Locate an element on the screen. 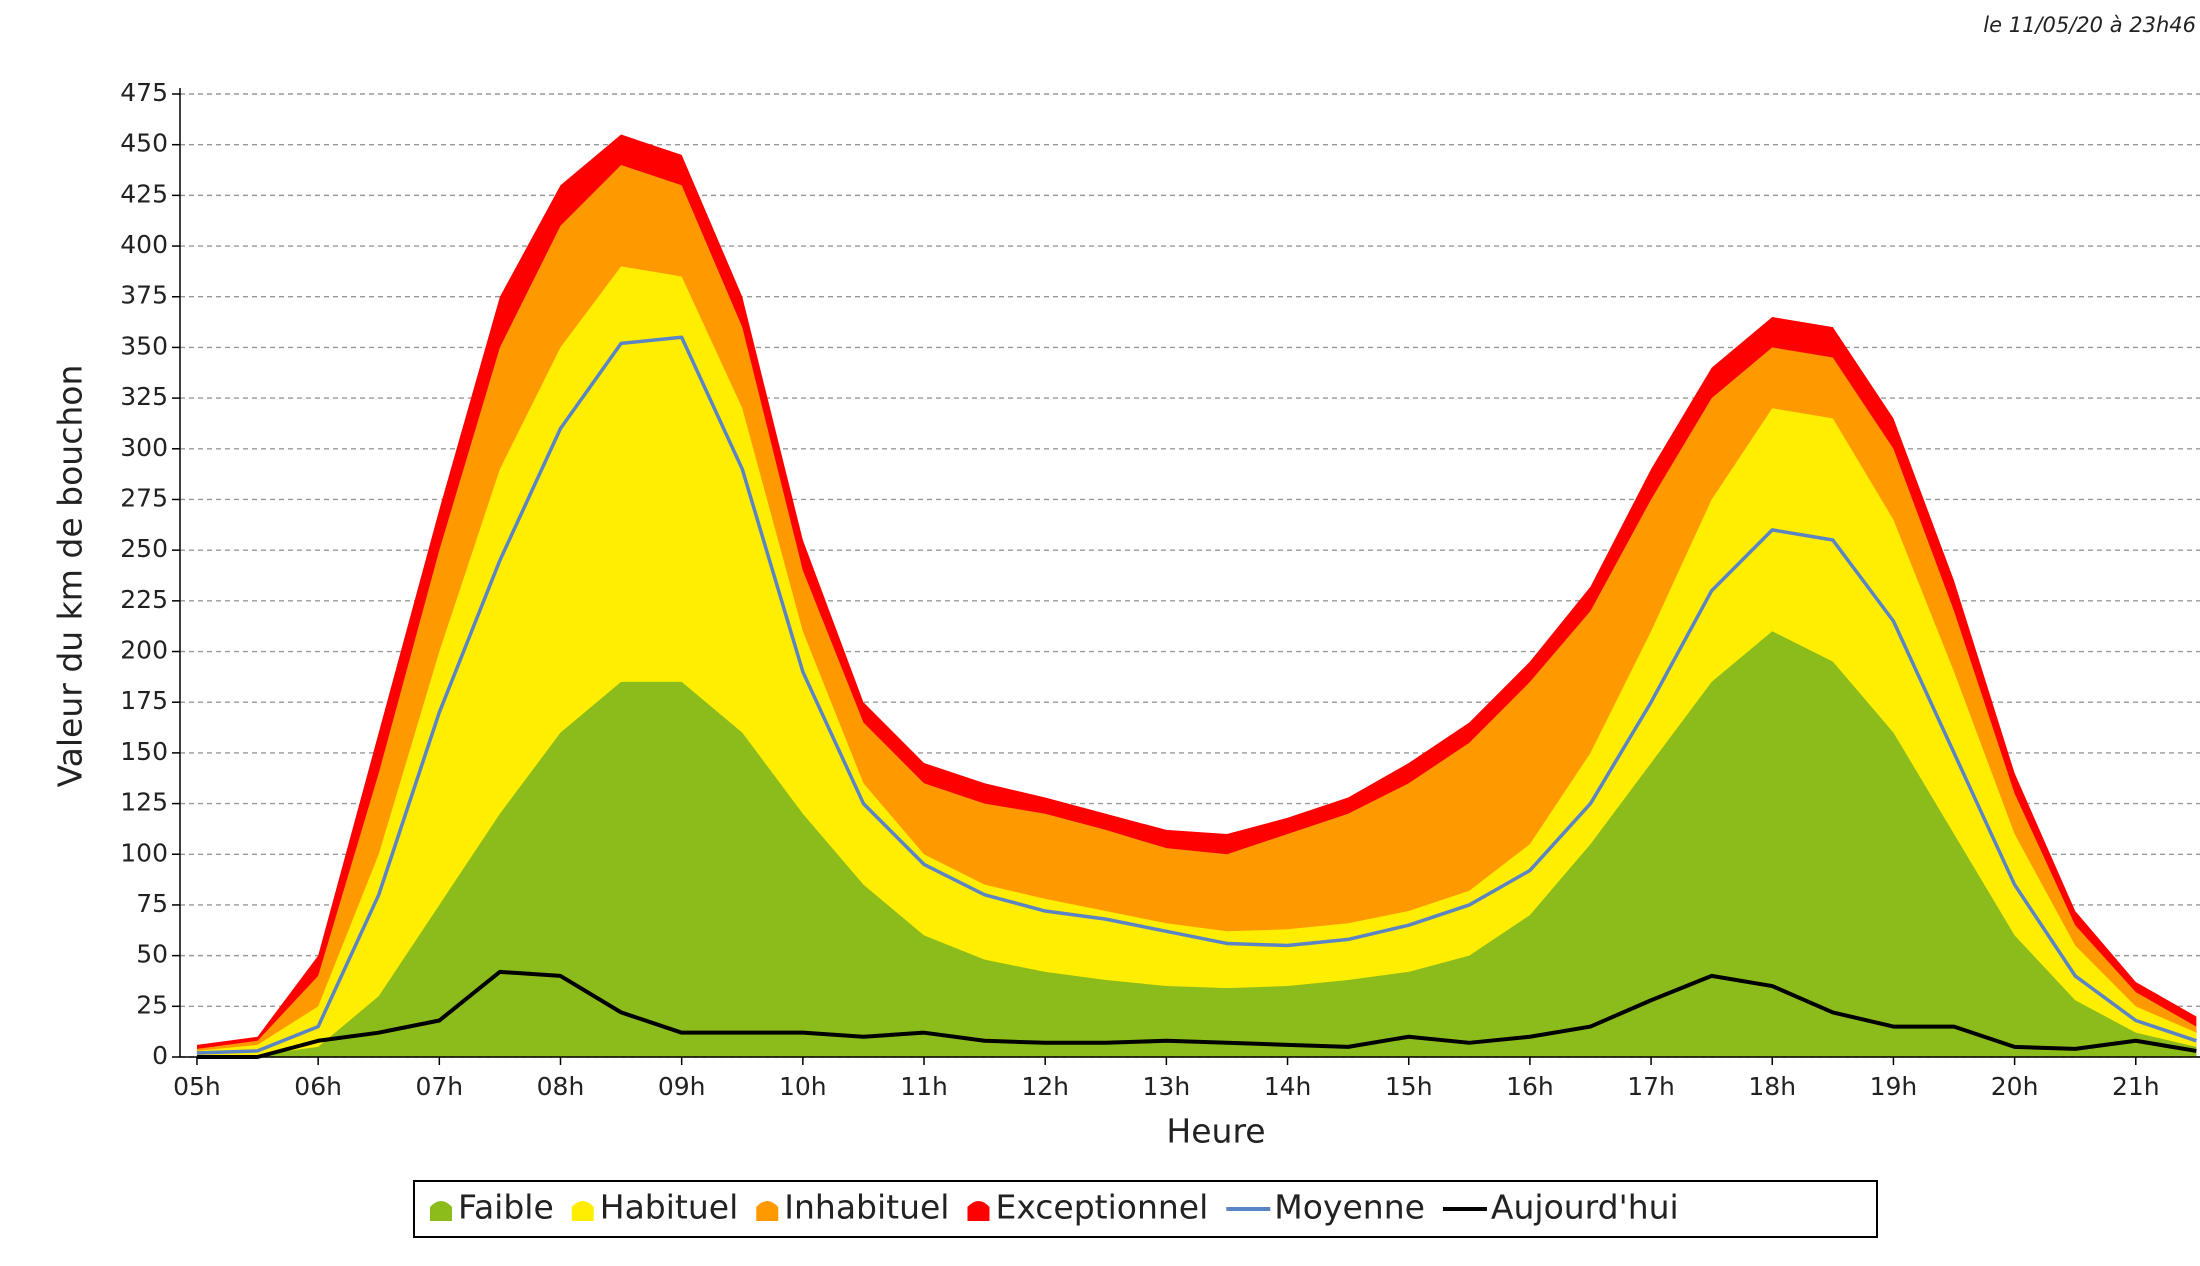 Image resolution: width=2200 pixels, height=1266 pixels. y-tick-label: 175 is located at coordinates (144, 700).